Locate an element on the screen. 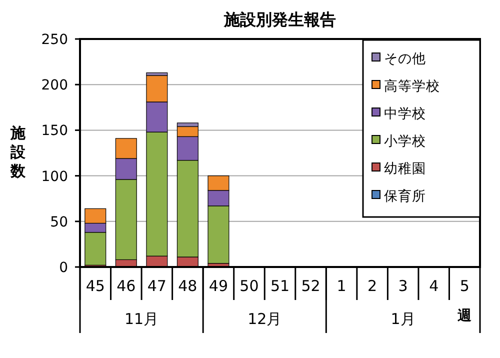 The image size is (500, 358). x-tick-label: 1 is located at coordinates (341, 286).